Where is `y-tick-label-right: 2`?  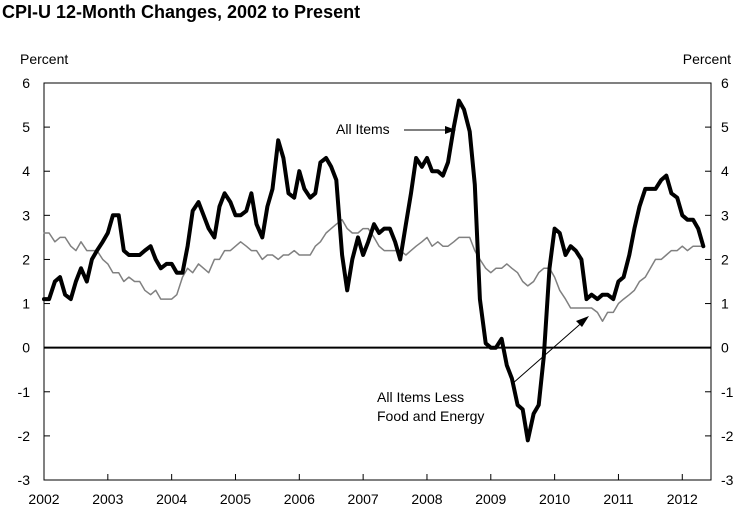 y-tick-label-right: 2 is located at coordinates (725, 259).